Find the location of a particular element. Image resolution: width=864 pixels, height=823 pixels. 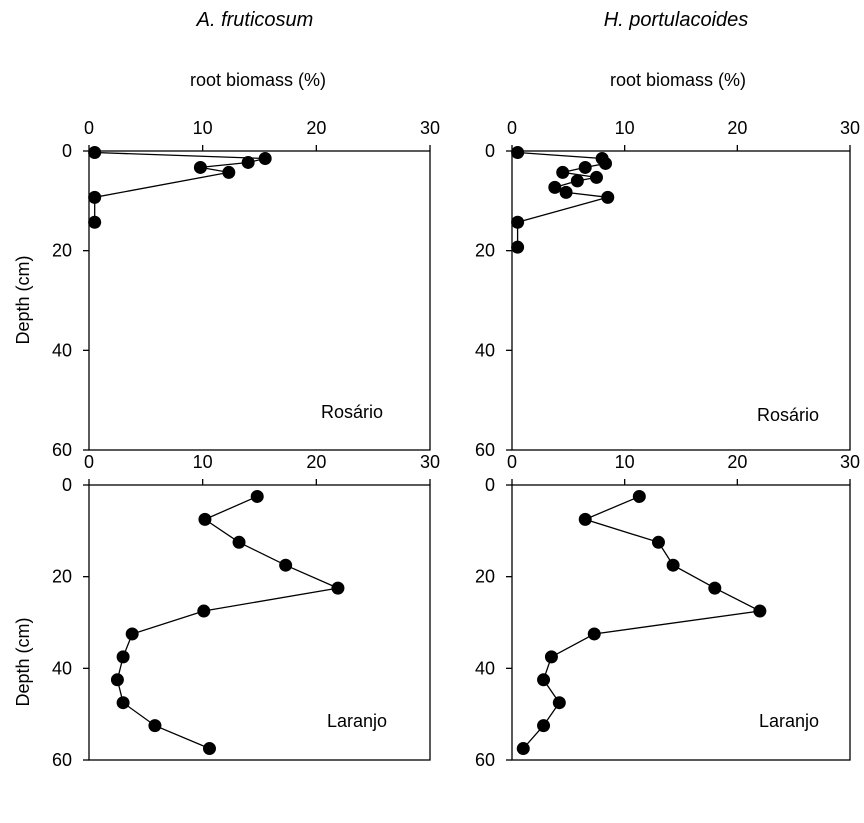

column-title-right: H. portulacoides is located at coordinates (676, 20).